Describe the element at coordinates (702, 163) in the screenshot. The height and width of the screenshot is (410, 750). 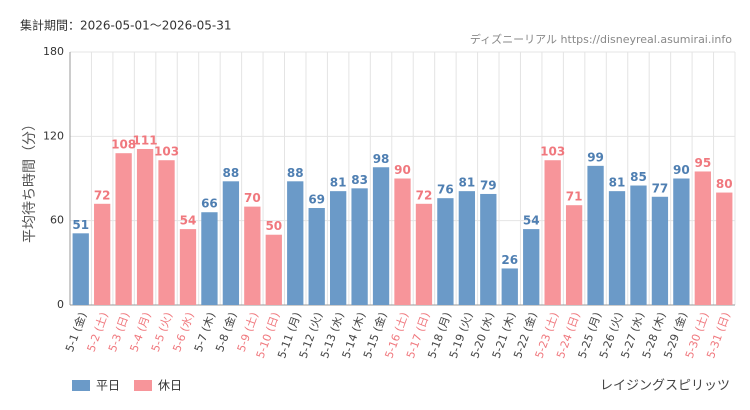
I see `data-label: 95` at that location.